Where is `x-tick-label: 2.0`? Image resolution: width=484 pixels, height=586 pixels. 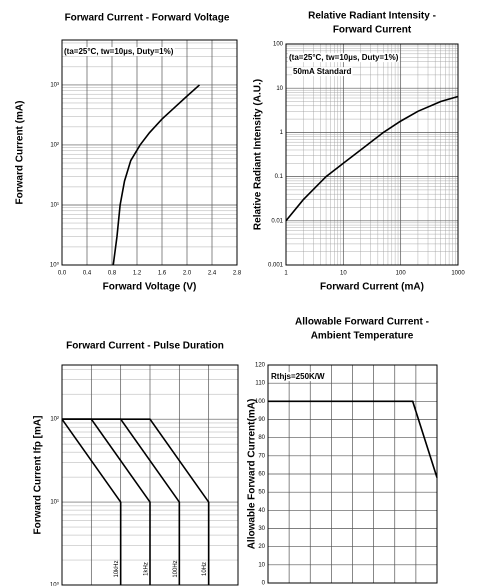
x-tick-label: 2.0 is located at coordinates (187, 274).